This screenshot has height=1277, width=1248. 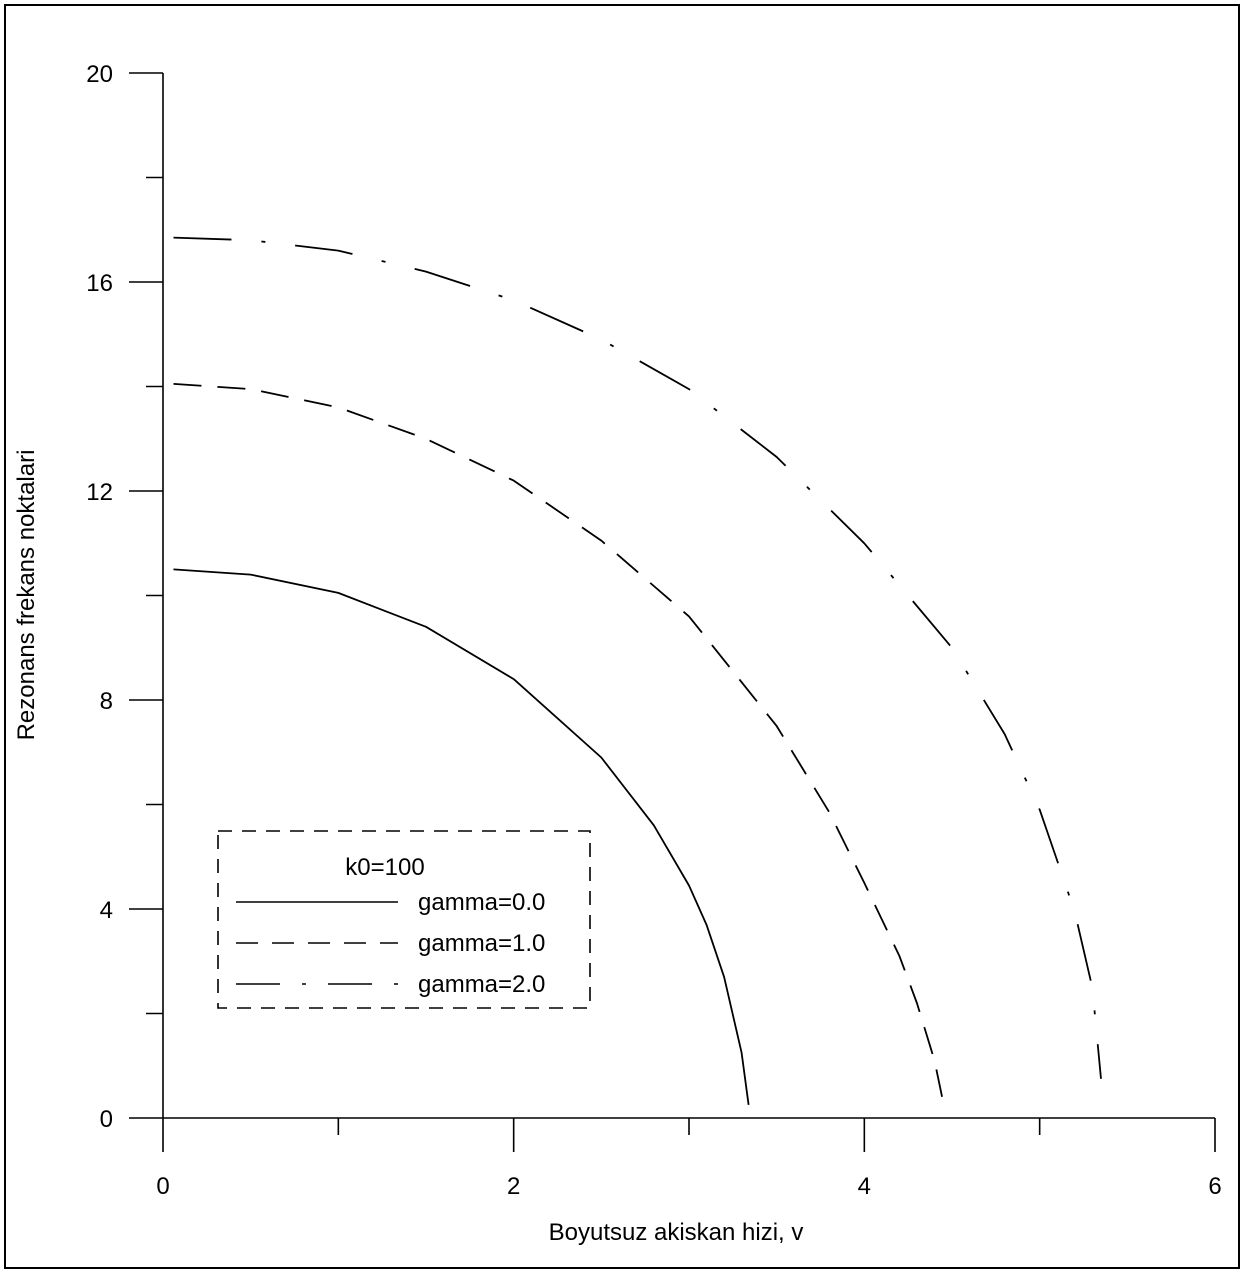 What do you see at coordinates (1214, 1186) in the screenshot?
I see `x-tick-label: 6` at bounding box center [1214, 1186].